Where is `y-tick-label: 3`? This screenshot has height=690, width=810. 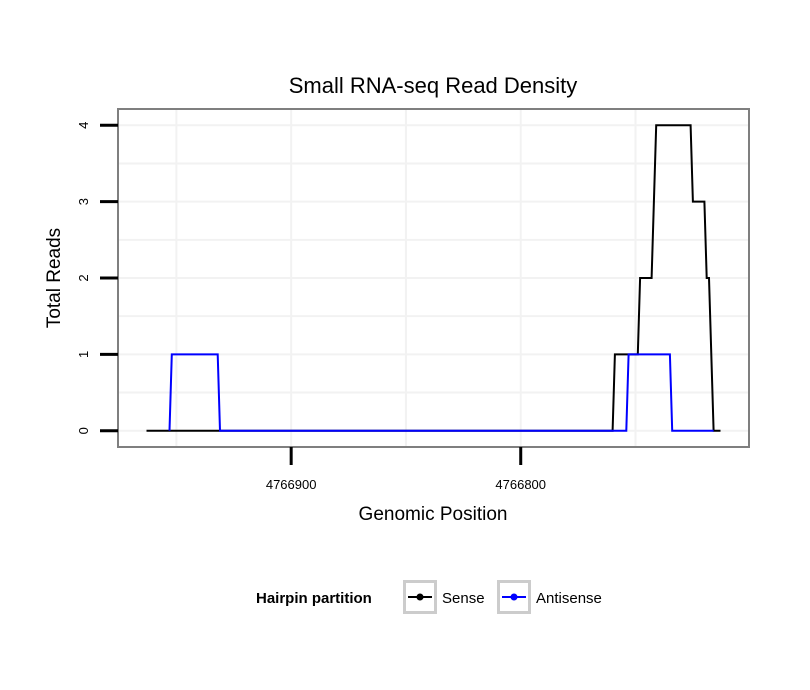 y-tick-label: 3 is located at coordinates (83, 201).